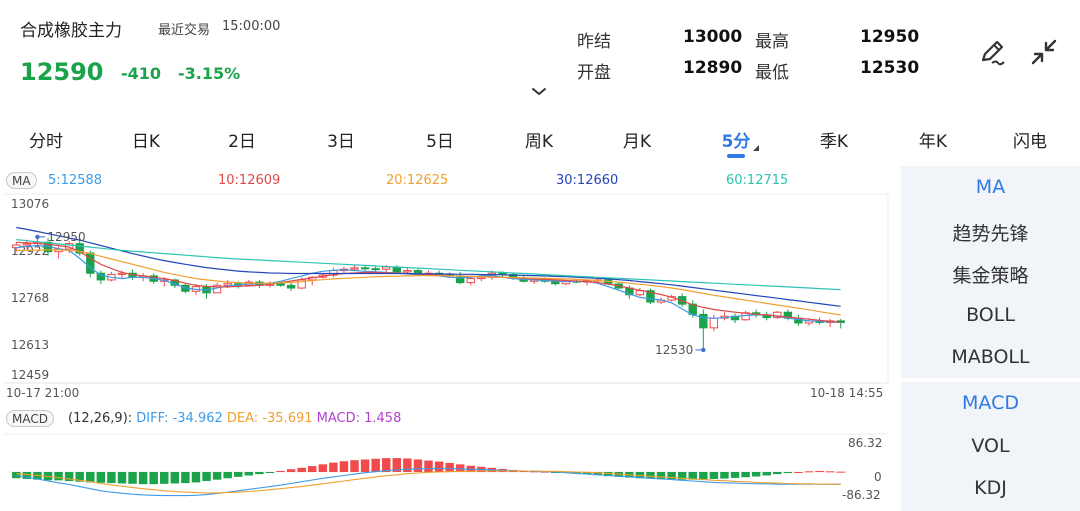 The width and height of the screenshot is (1080, 511). Describe the element at coordinates (141, 73) in the screenshot. I see `price-change: -410` at that location.